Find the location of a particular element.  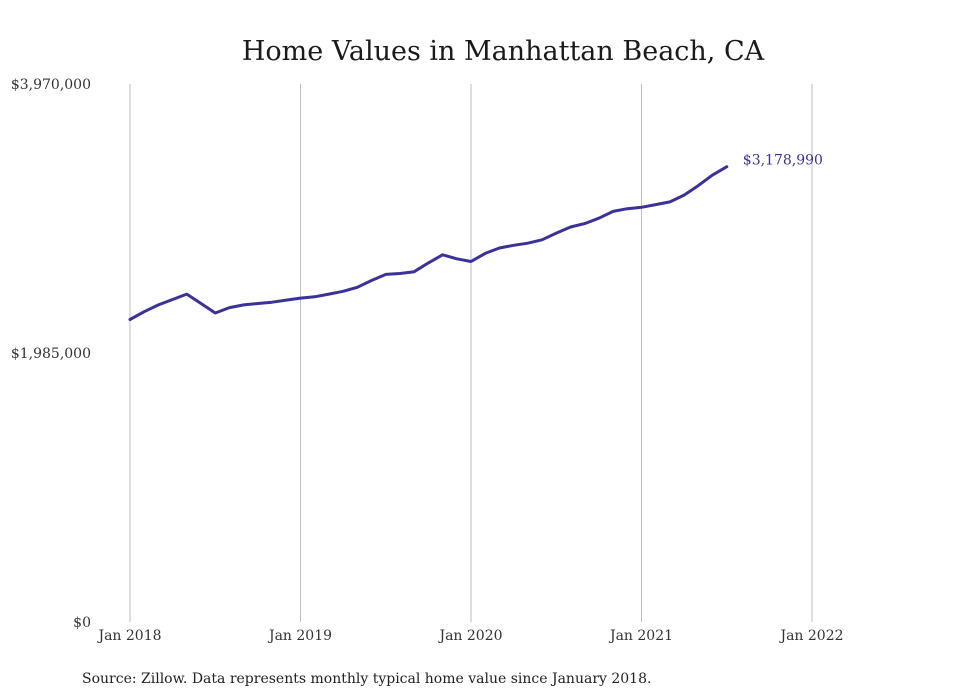

x-tick-label-2019: Jan 2019 is located at coordinates (299, 636).